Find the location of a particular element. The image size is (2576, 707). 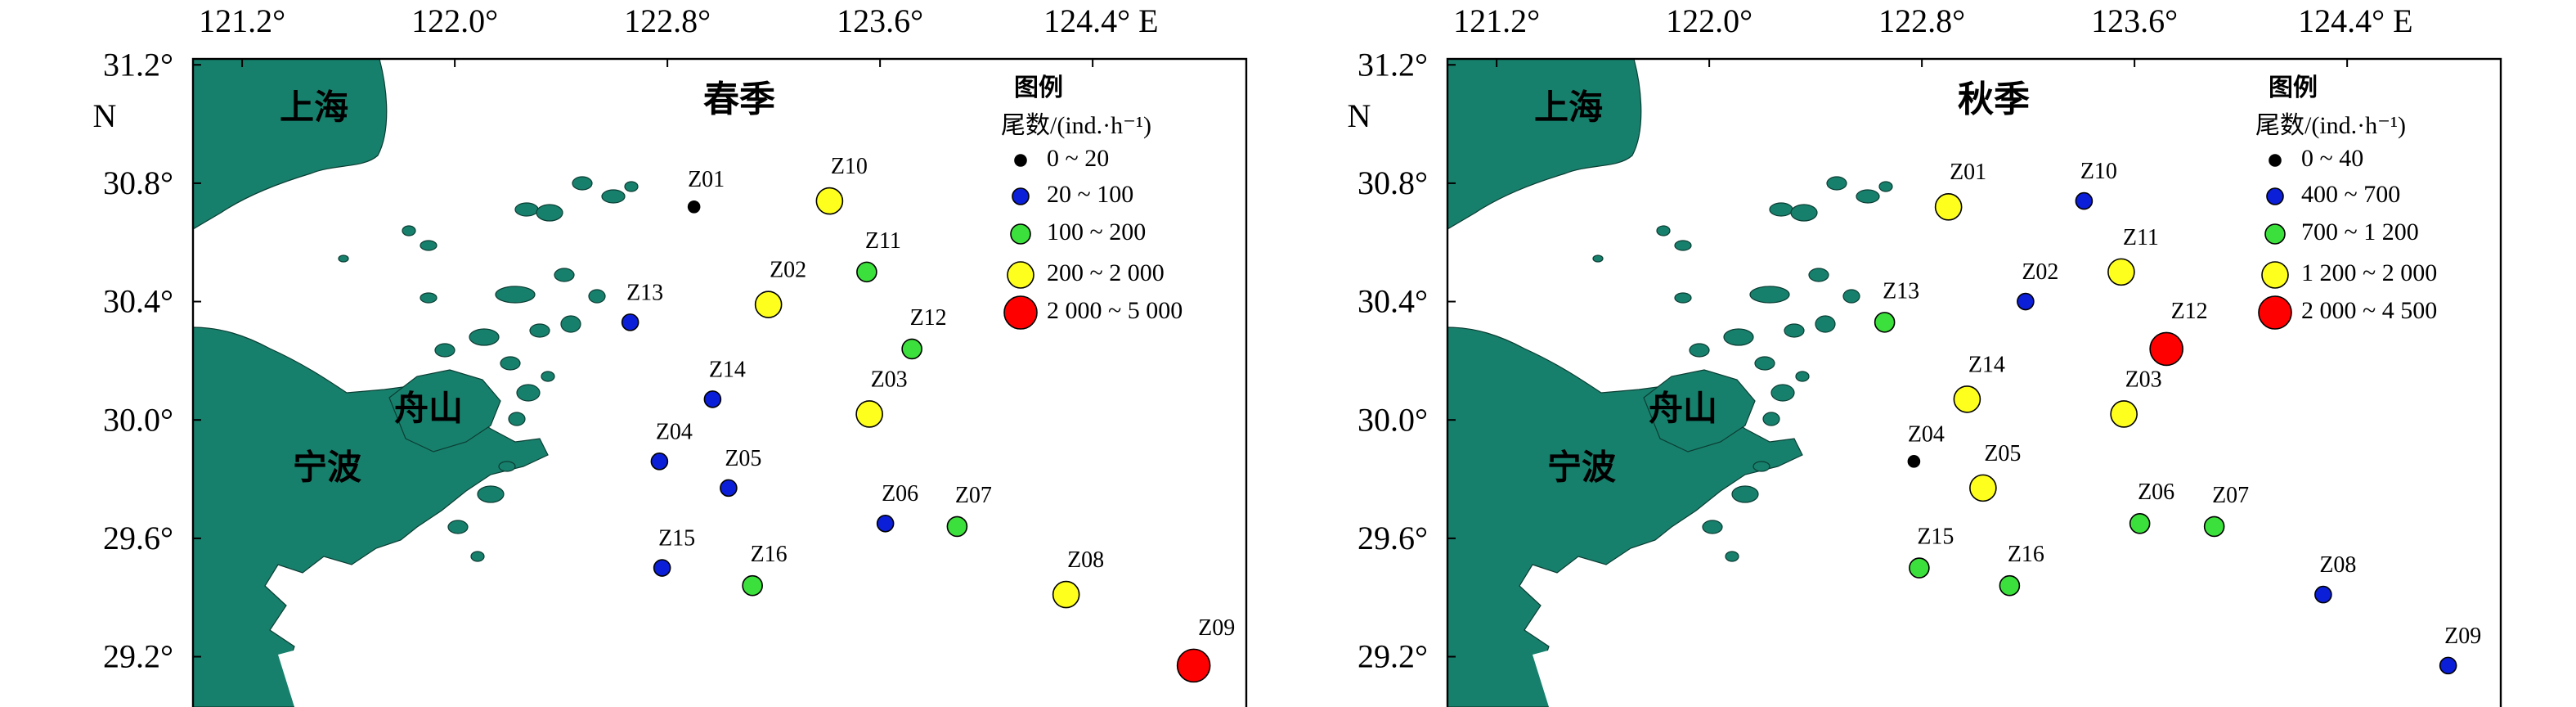

y-tick-label: 31.2° is located at coordinates (1393, 64).